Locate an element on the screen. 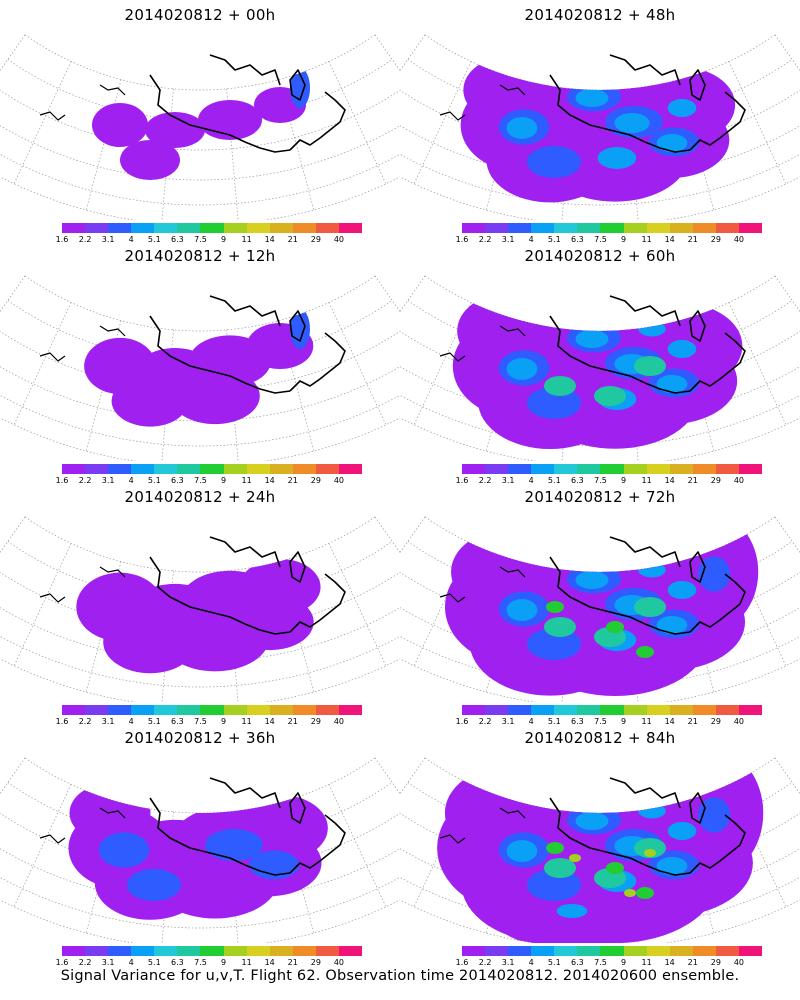 The height and width of the screenshot is (1000, 800). colorbar-tick-label: 40 is located at coordinates (339, 962).